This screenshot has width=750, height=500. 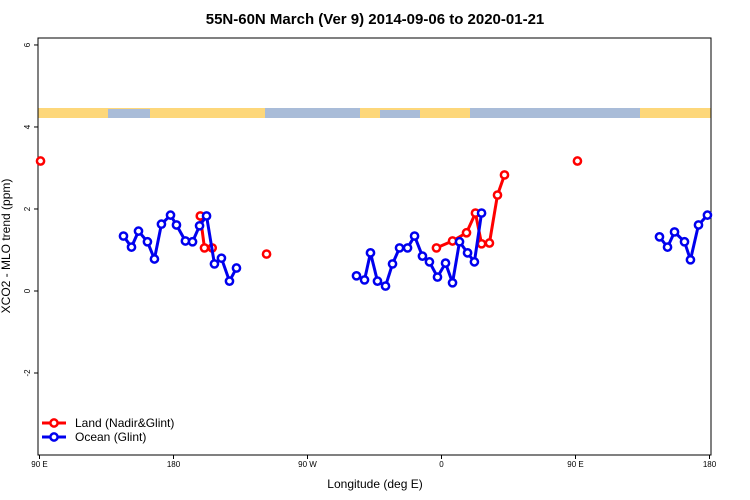 I want to click on y-tick-label: 4, so click(x=27, y=126).